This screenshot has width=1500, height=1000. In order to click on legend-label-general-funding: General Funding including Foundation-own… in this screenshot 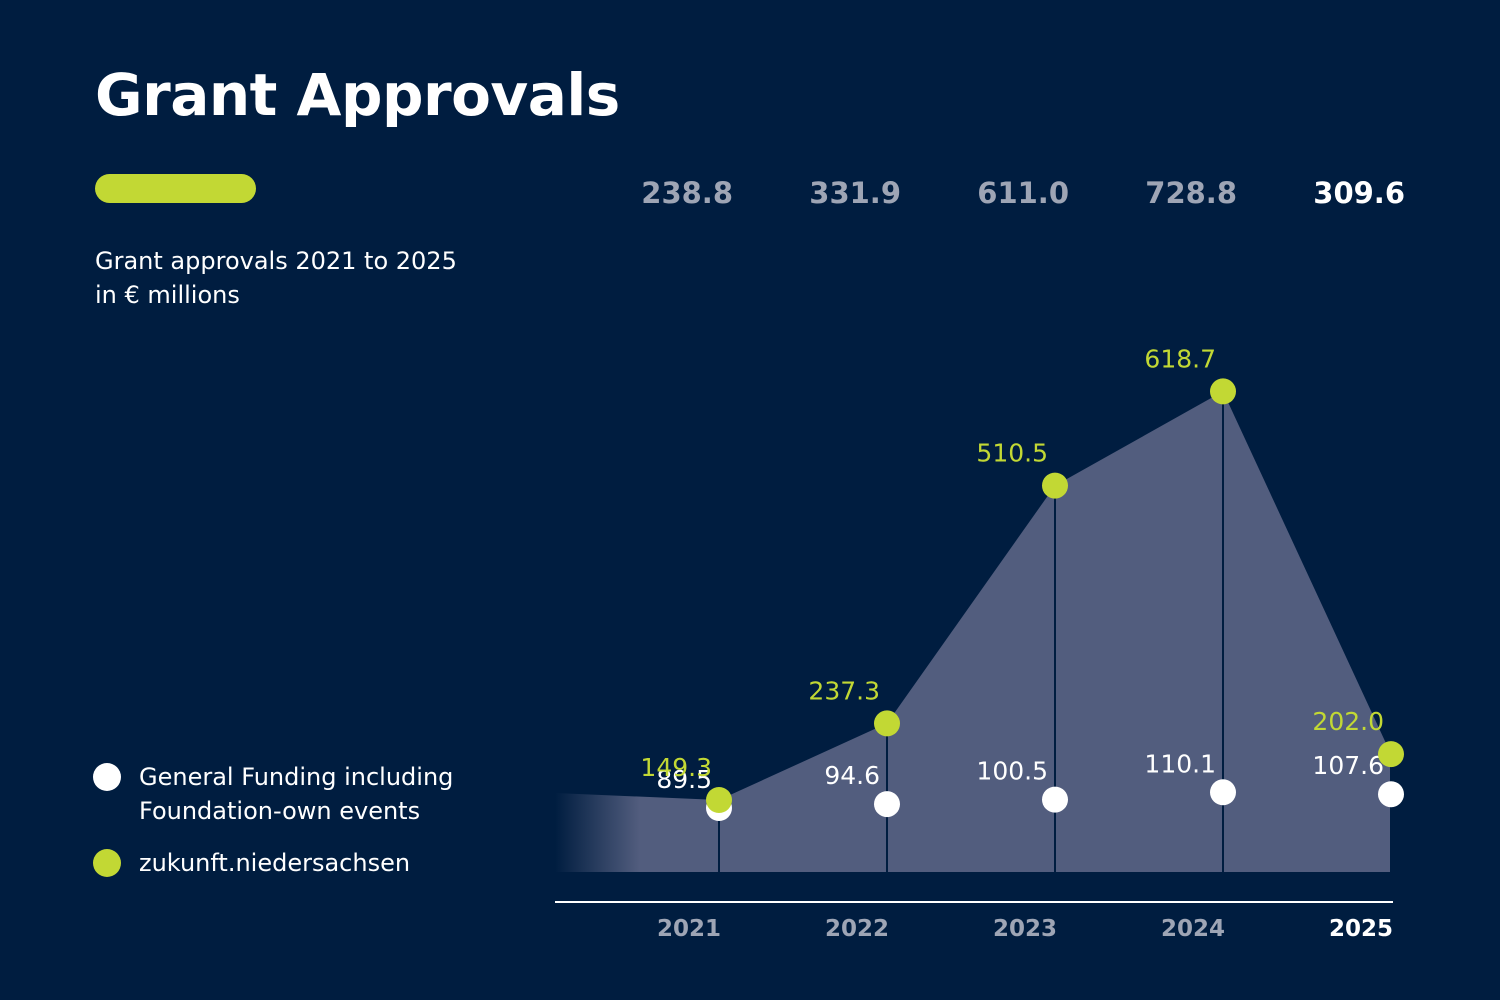, I will do `click(296, 794)`.